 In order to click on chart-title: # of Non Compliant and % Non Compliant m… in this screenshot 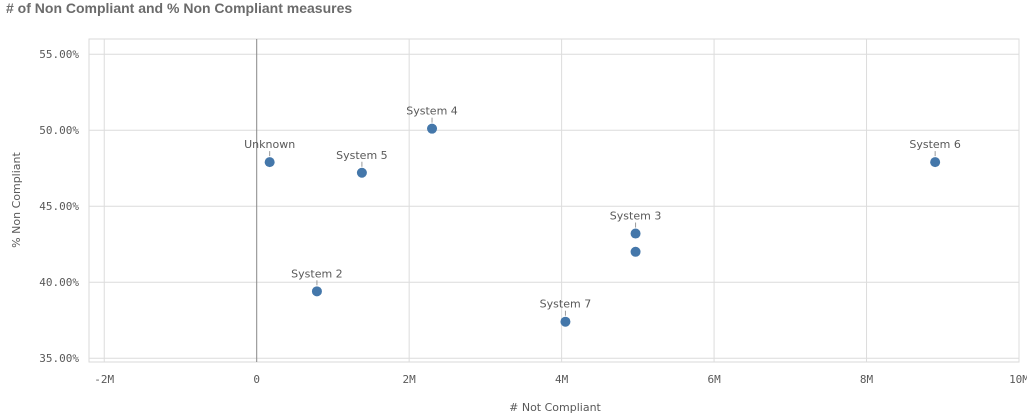, I will do `click(179, 8)`.